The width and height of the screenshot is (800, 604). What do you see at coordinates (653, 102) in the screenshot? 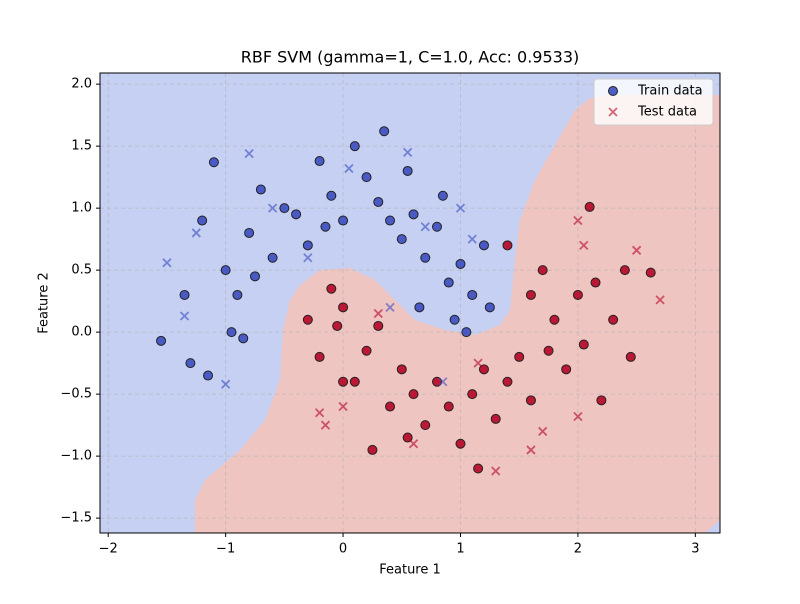
I see `legend` at bounding box center [653, 102].